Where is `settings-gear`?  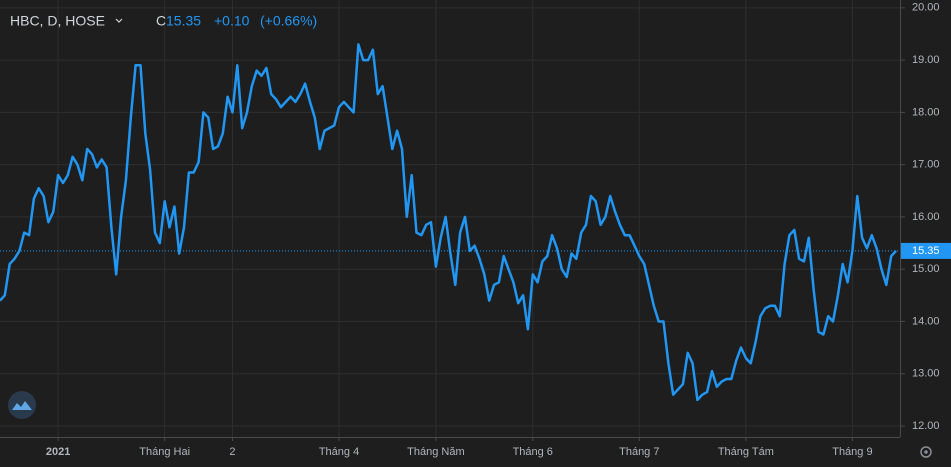 settings-gear is located at coordinates (926, 452).